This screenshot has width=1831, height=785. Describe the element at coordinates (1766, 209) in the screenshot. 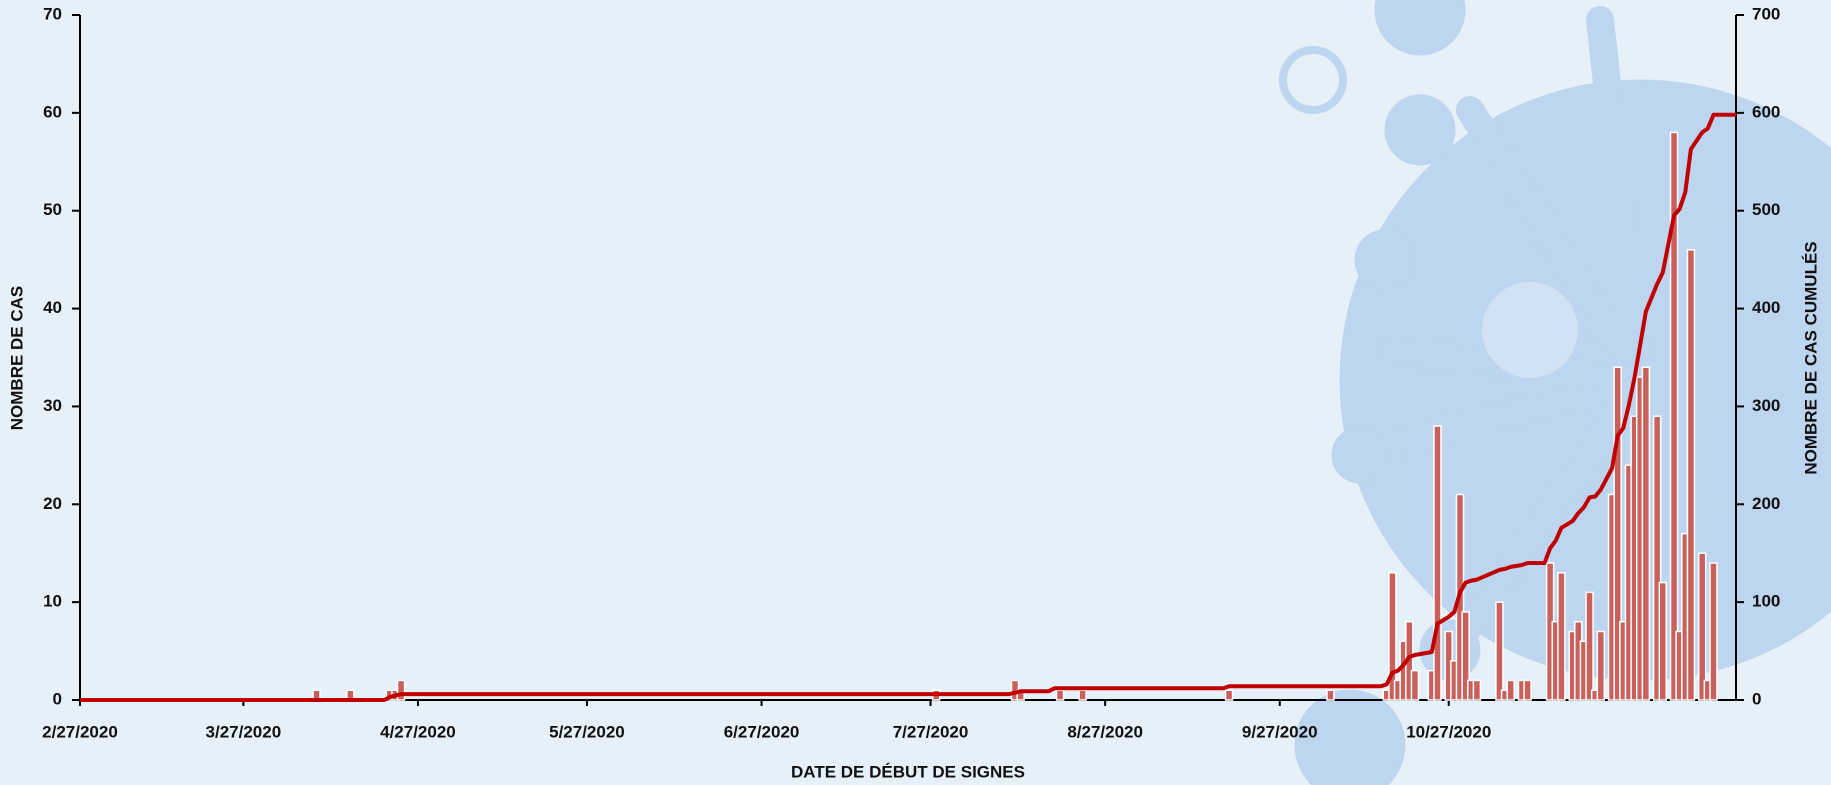

I see `y2-tick-label: 500` at that location.